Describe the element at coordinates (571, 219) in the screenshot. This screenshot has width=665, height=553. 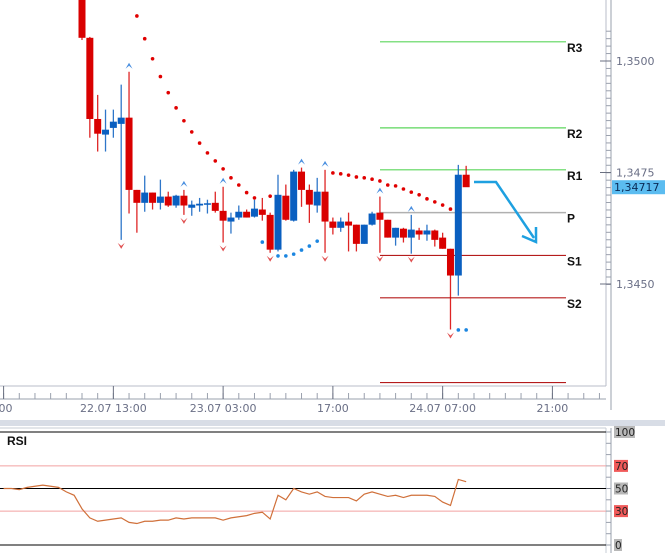
I see `pivot-label-p: P` at that location.